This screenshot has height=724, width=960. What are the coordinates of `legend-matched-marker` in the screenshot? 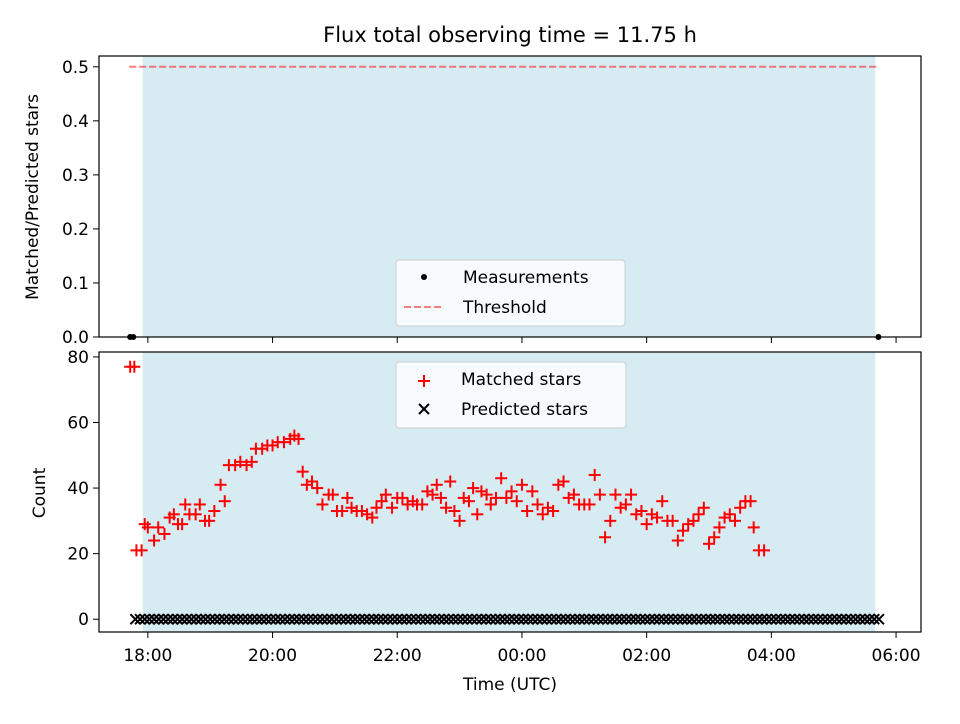 It's located at (424, 381).